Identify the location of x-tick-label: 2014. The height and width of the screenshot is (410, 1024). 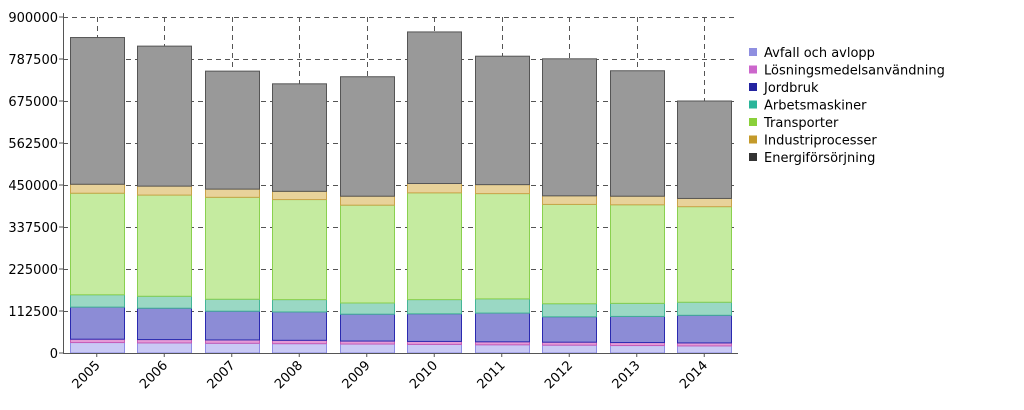
(694, 375).